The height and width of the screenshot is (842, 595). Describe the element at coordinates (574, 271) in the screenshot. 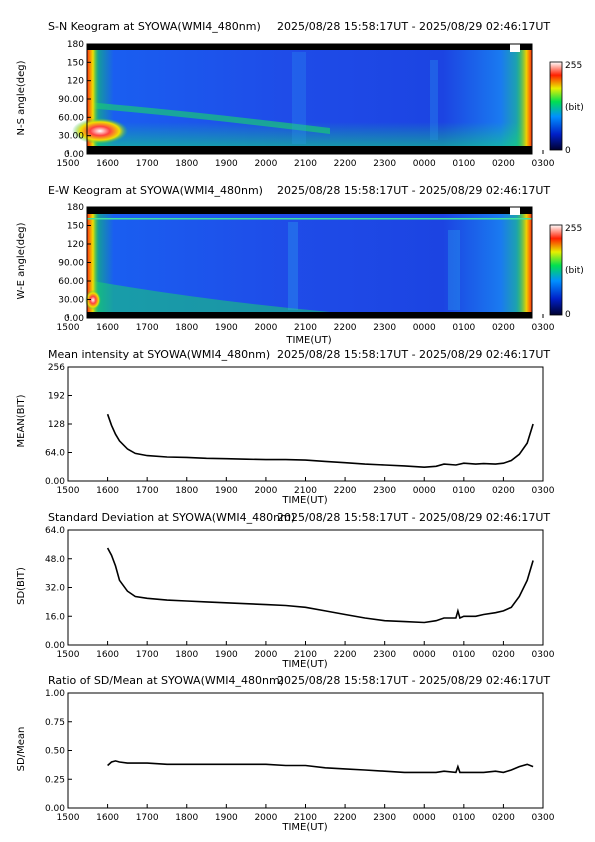

I see `ew-colorbar-unit: (bit)` at that location.